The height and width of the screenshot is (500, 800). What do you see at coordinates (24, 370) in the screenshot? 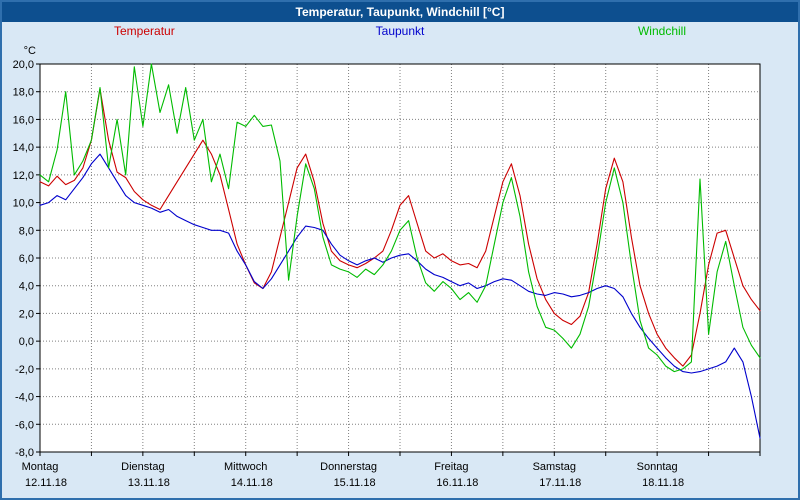
I see `svg-text: -2,0` at bounding box center [24, 370].